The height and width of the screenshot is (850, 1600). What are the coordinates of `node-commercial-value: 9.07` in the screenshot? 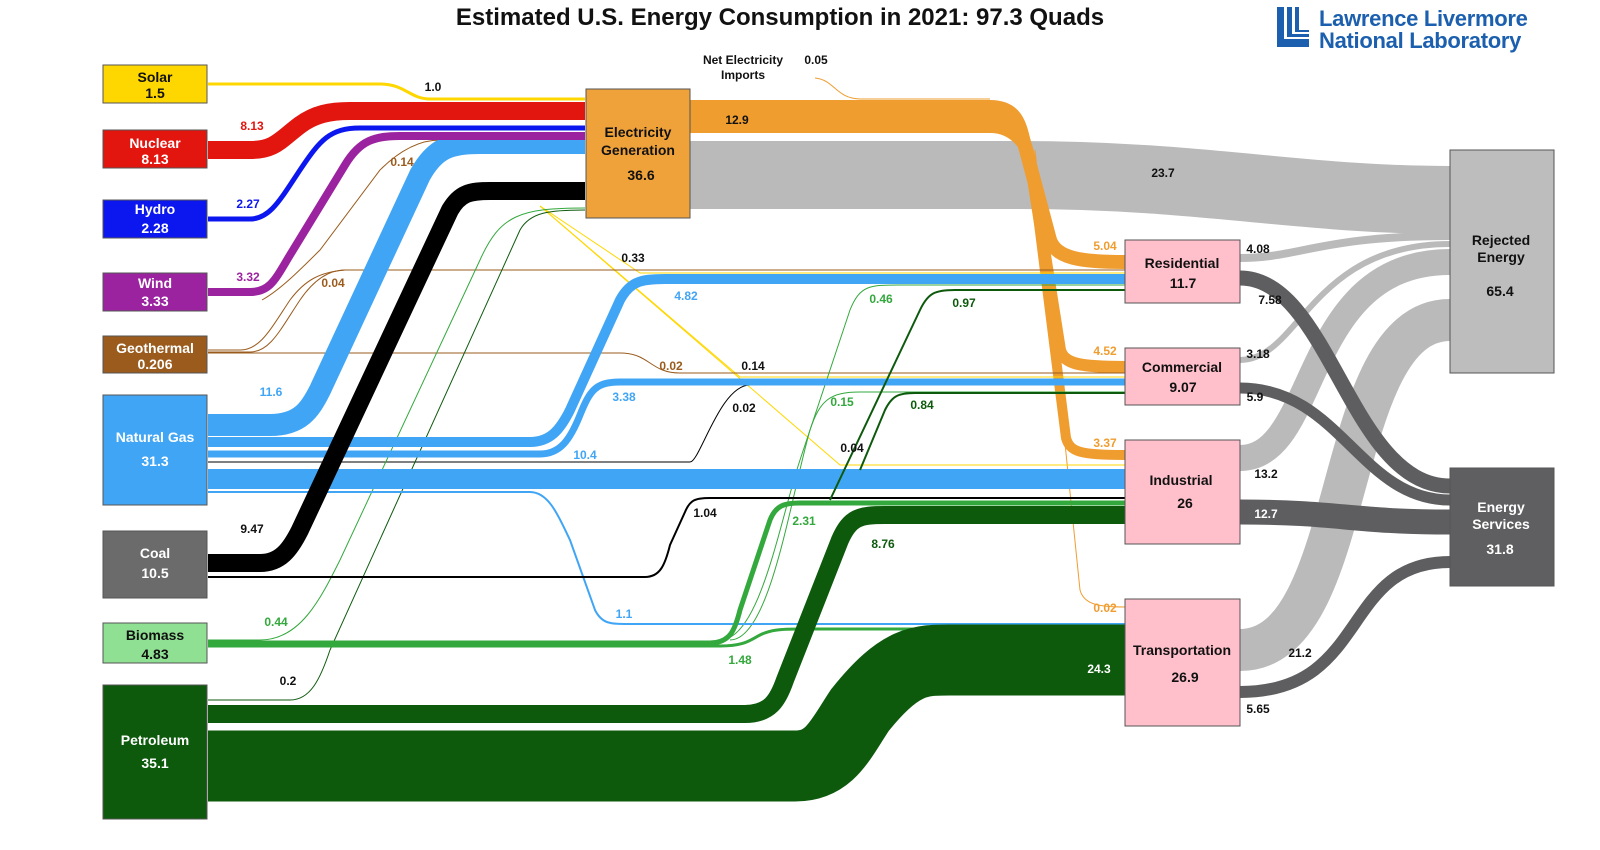 It's located at (1182, 387).